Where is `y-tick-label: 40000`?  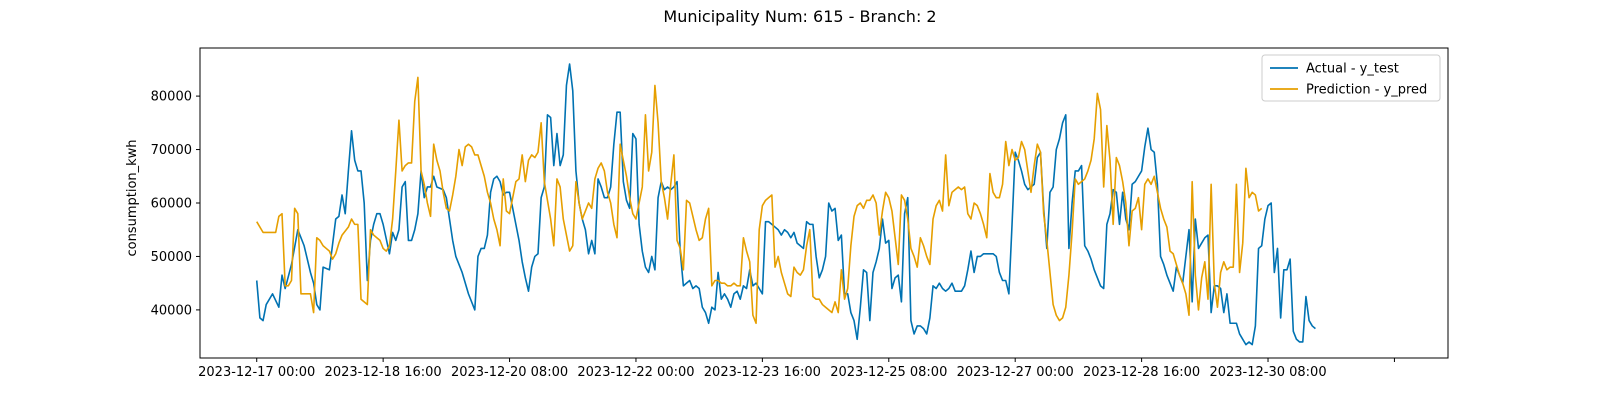 y-tick-label: 40000 is located at coordinates (171, 310).